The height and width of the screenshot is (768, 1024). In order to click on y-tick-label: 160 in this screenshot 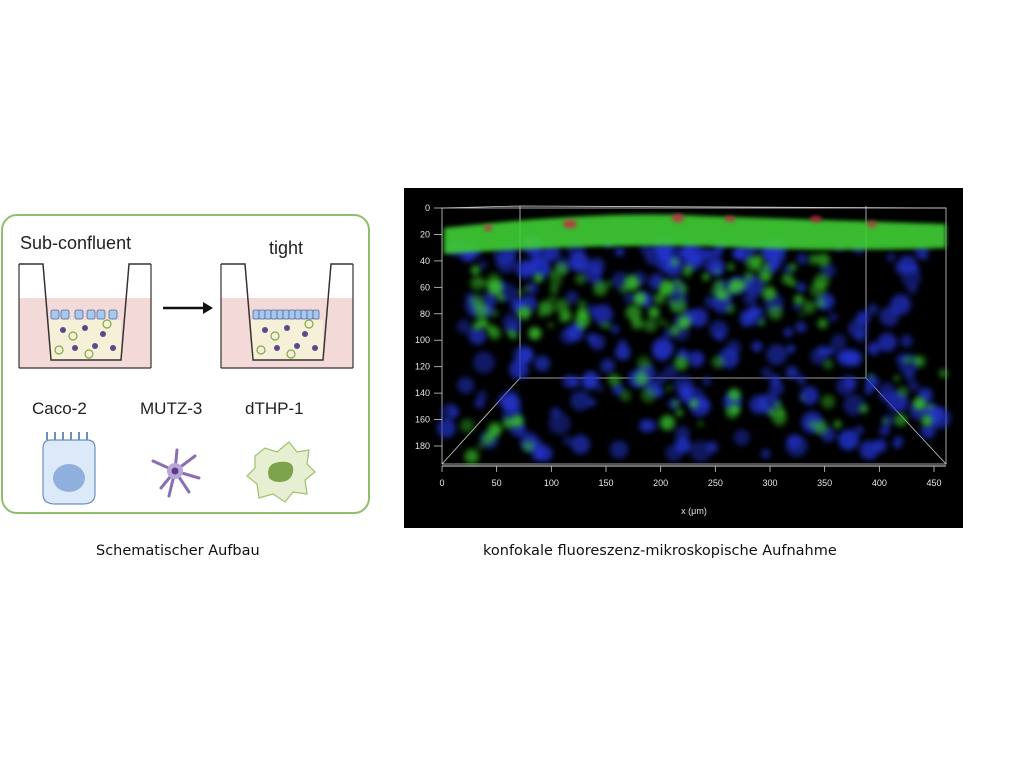, I will do `click(422, 420)`.